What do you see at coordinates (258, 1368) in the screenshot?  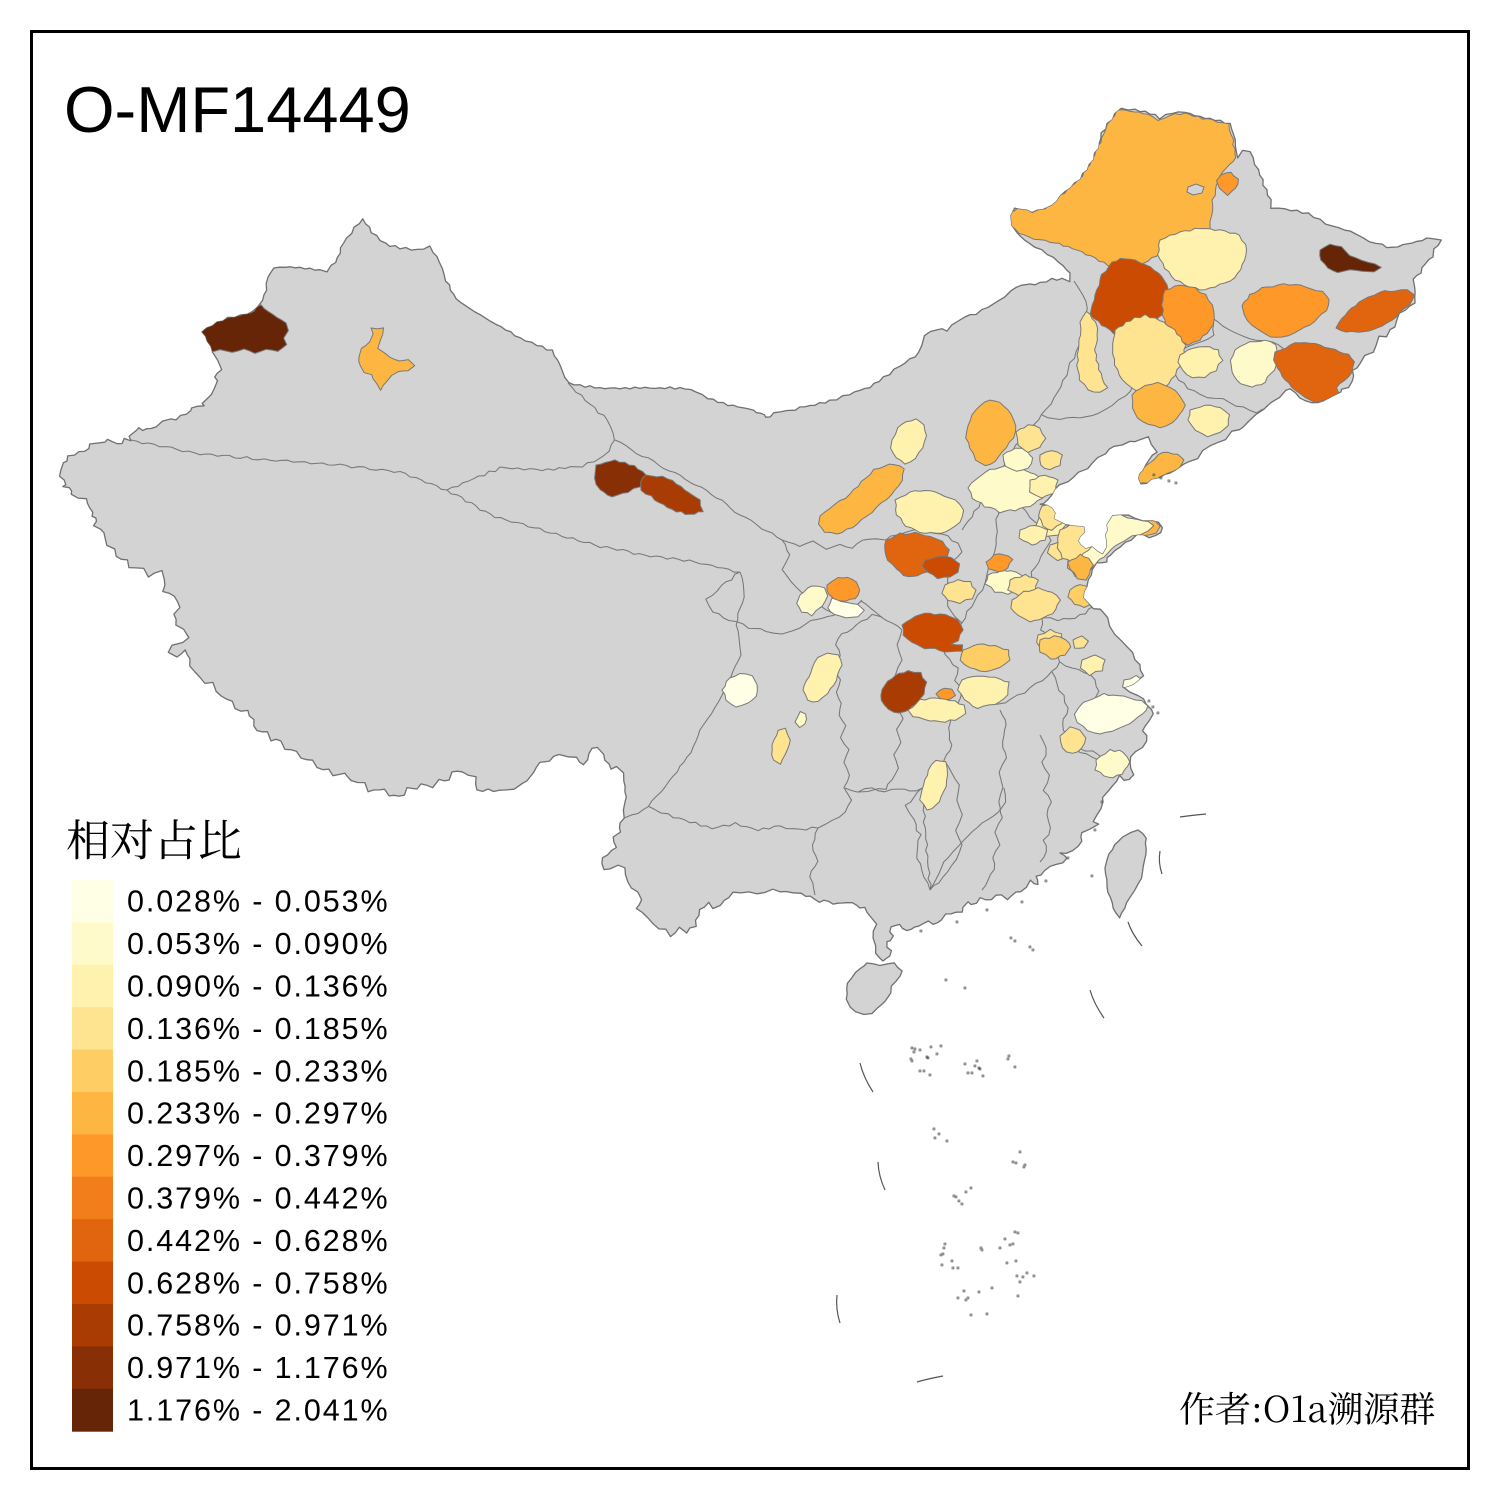 I see `svg-text: 0.971% - 1.176%` at bounding box center [258, 1368].